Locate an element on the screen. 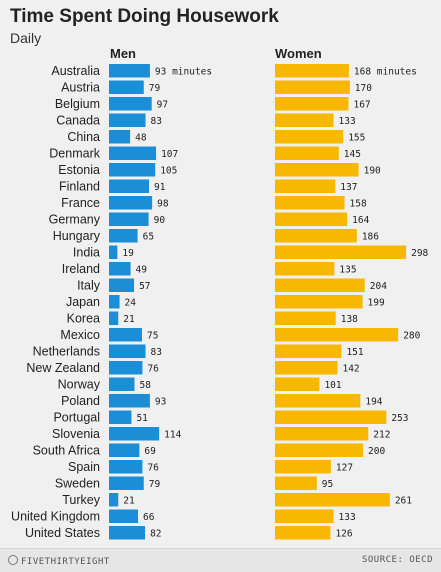 The height and width of the screenshot is (572, 441). men-value-label: 51 is located at coordinates (142, 418).